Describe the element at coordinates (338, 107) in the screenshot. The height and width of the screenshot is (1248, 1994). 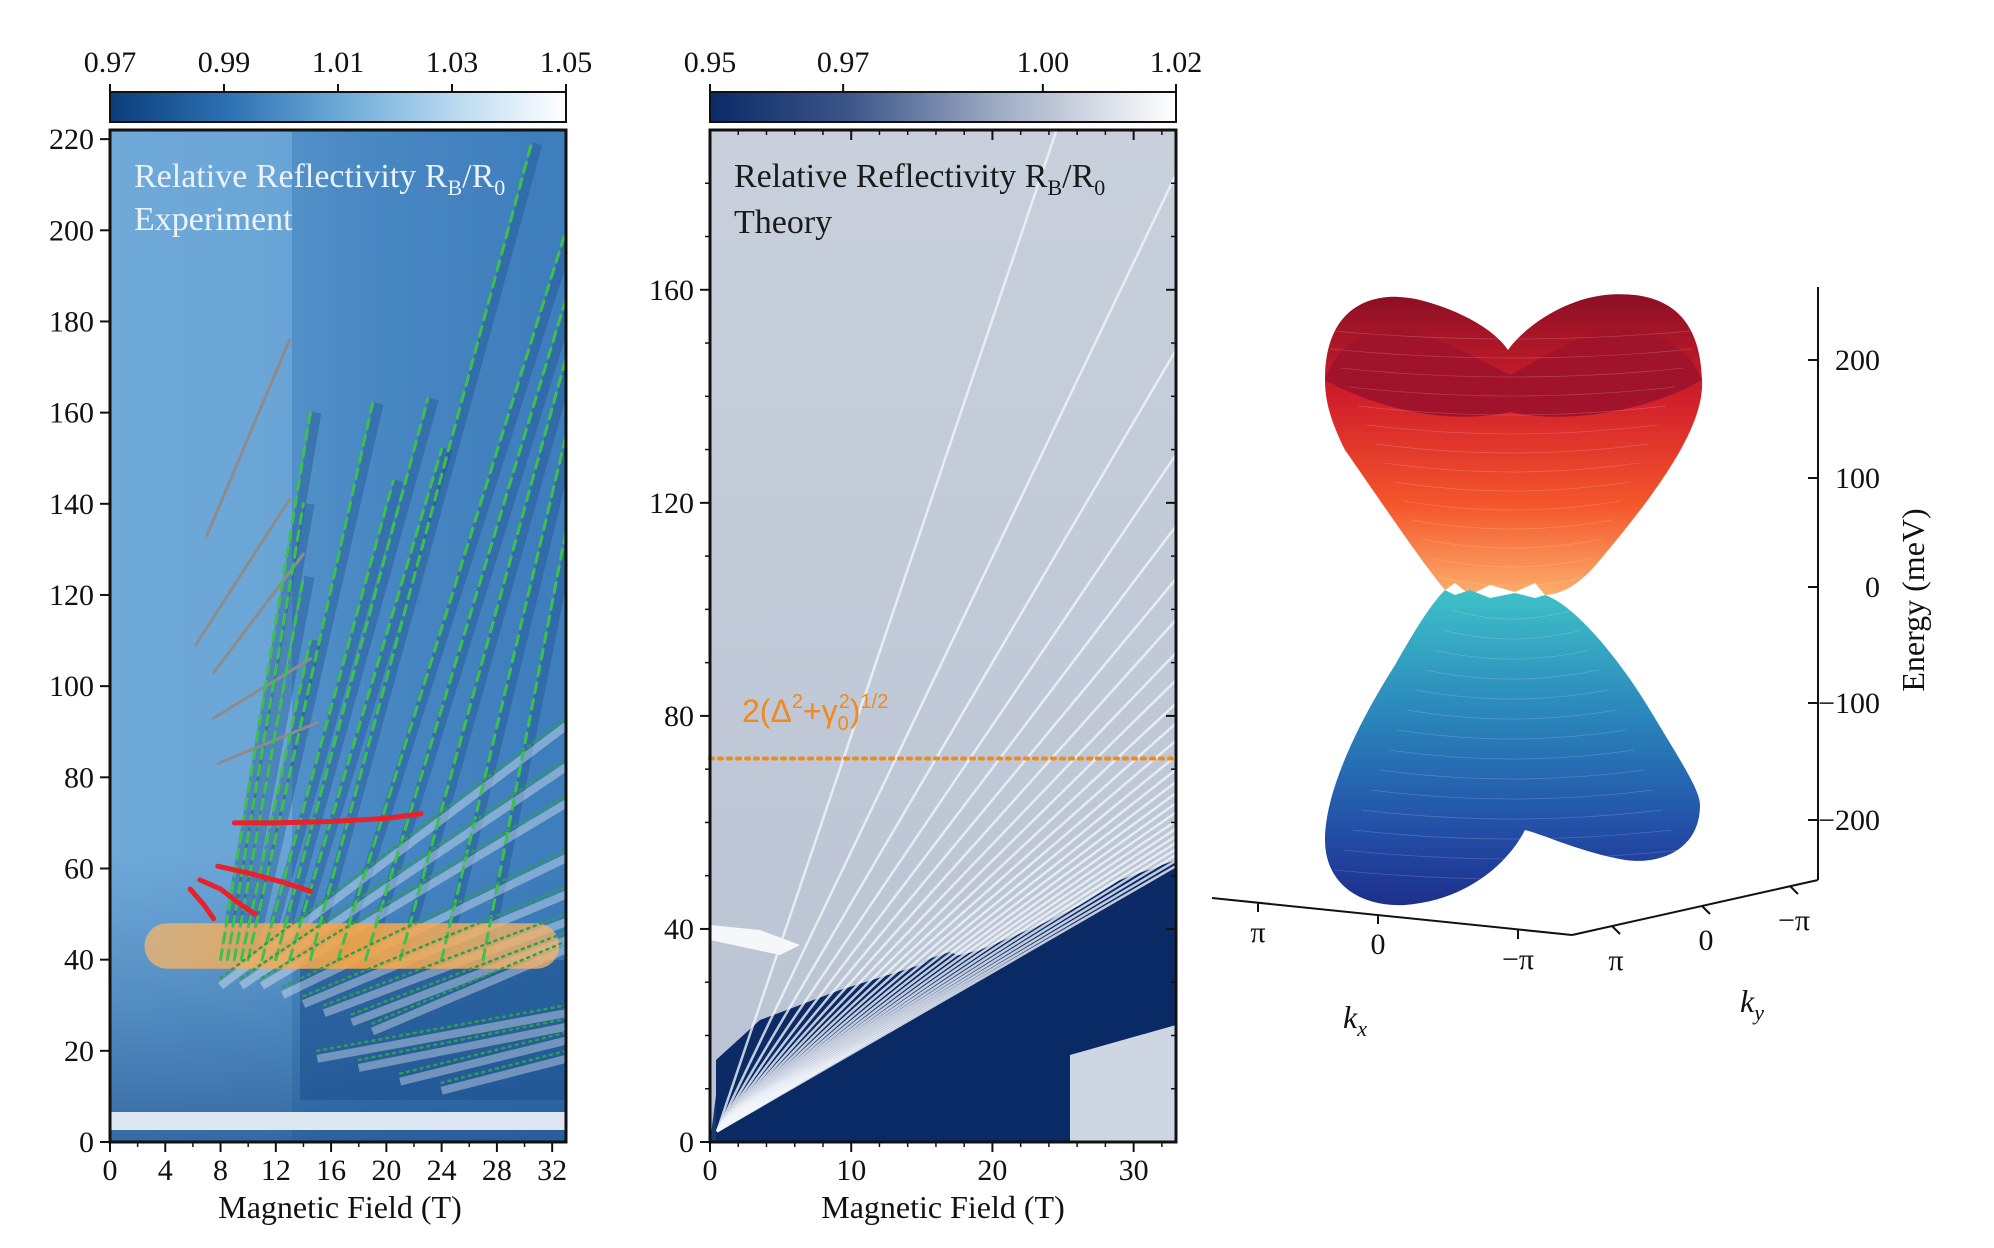
I see `experiment-colorbar` at that location.